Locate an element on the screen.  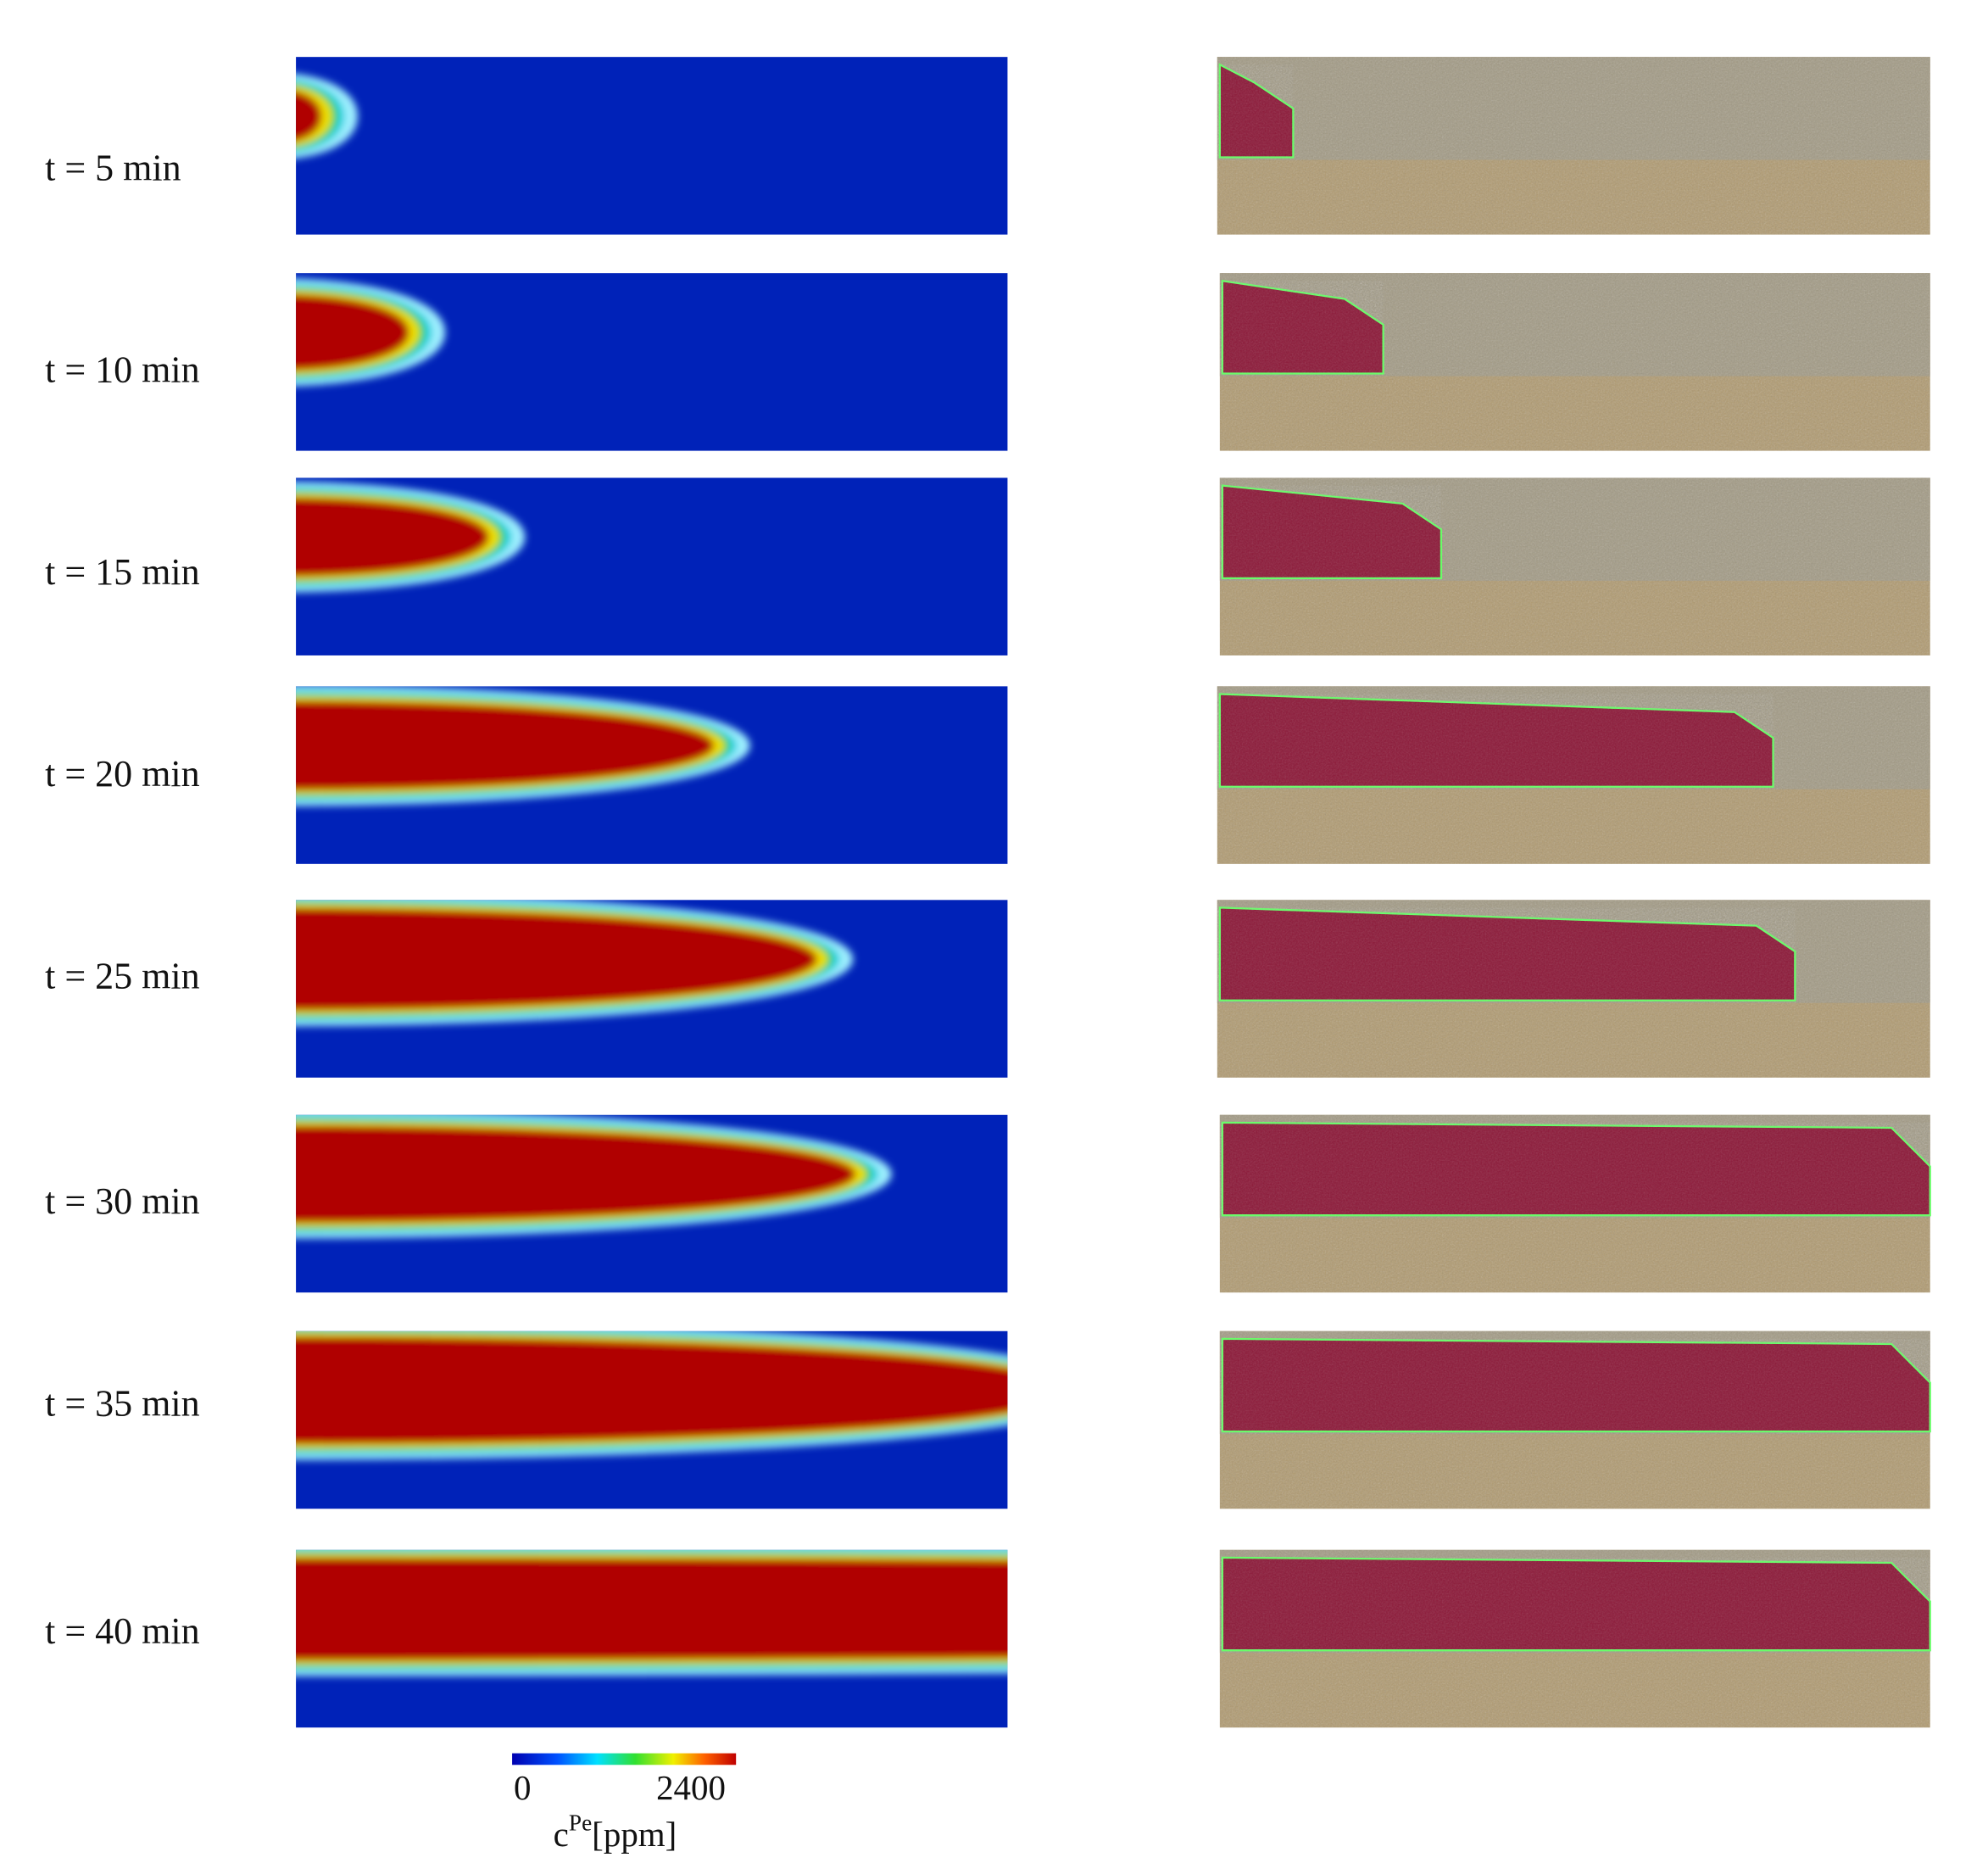
superscript: Pe is located at coordinates (580, 1823).